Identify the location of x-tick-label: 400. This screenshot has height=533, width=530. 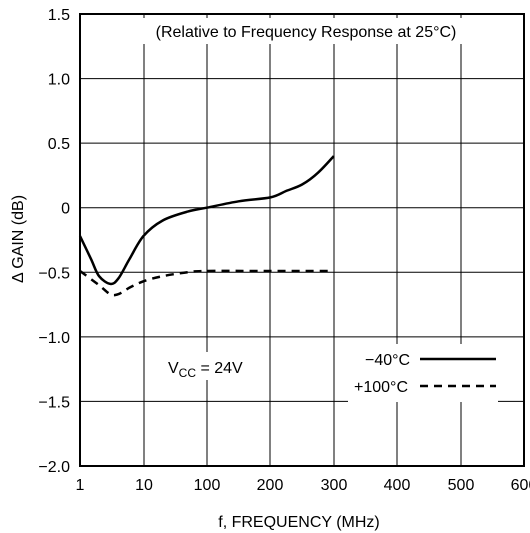
(397, 485).